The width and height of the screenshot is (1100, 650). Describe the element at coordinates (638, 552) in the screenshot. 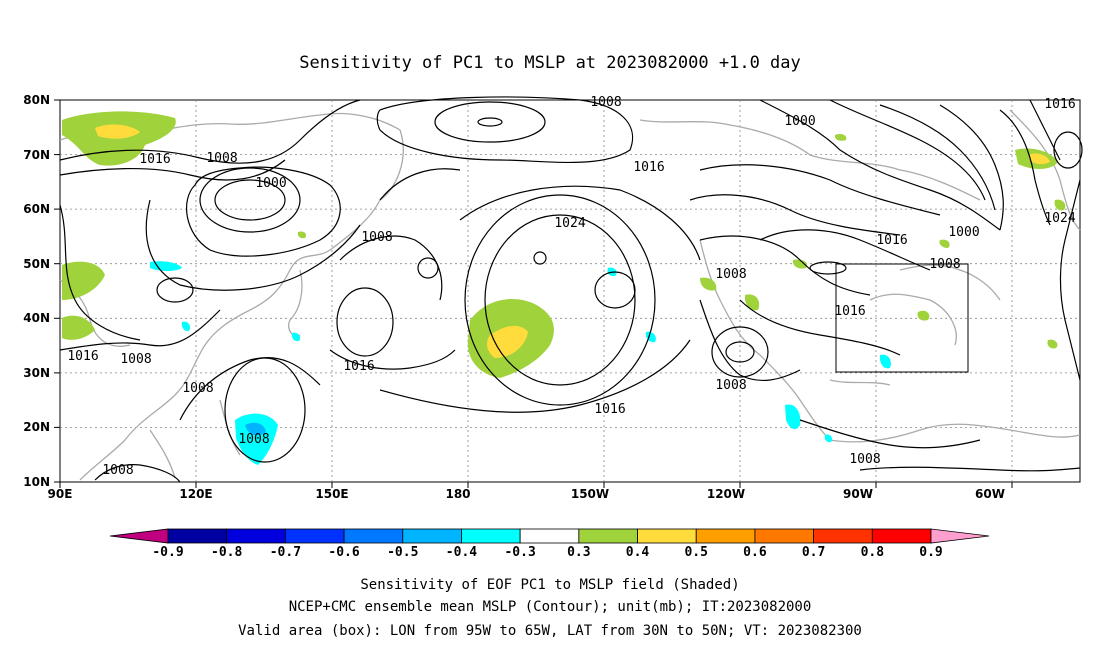

I see `colorbar-label: 0.4` at that location.